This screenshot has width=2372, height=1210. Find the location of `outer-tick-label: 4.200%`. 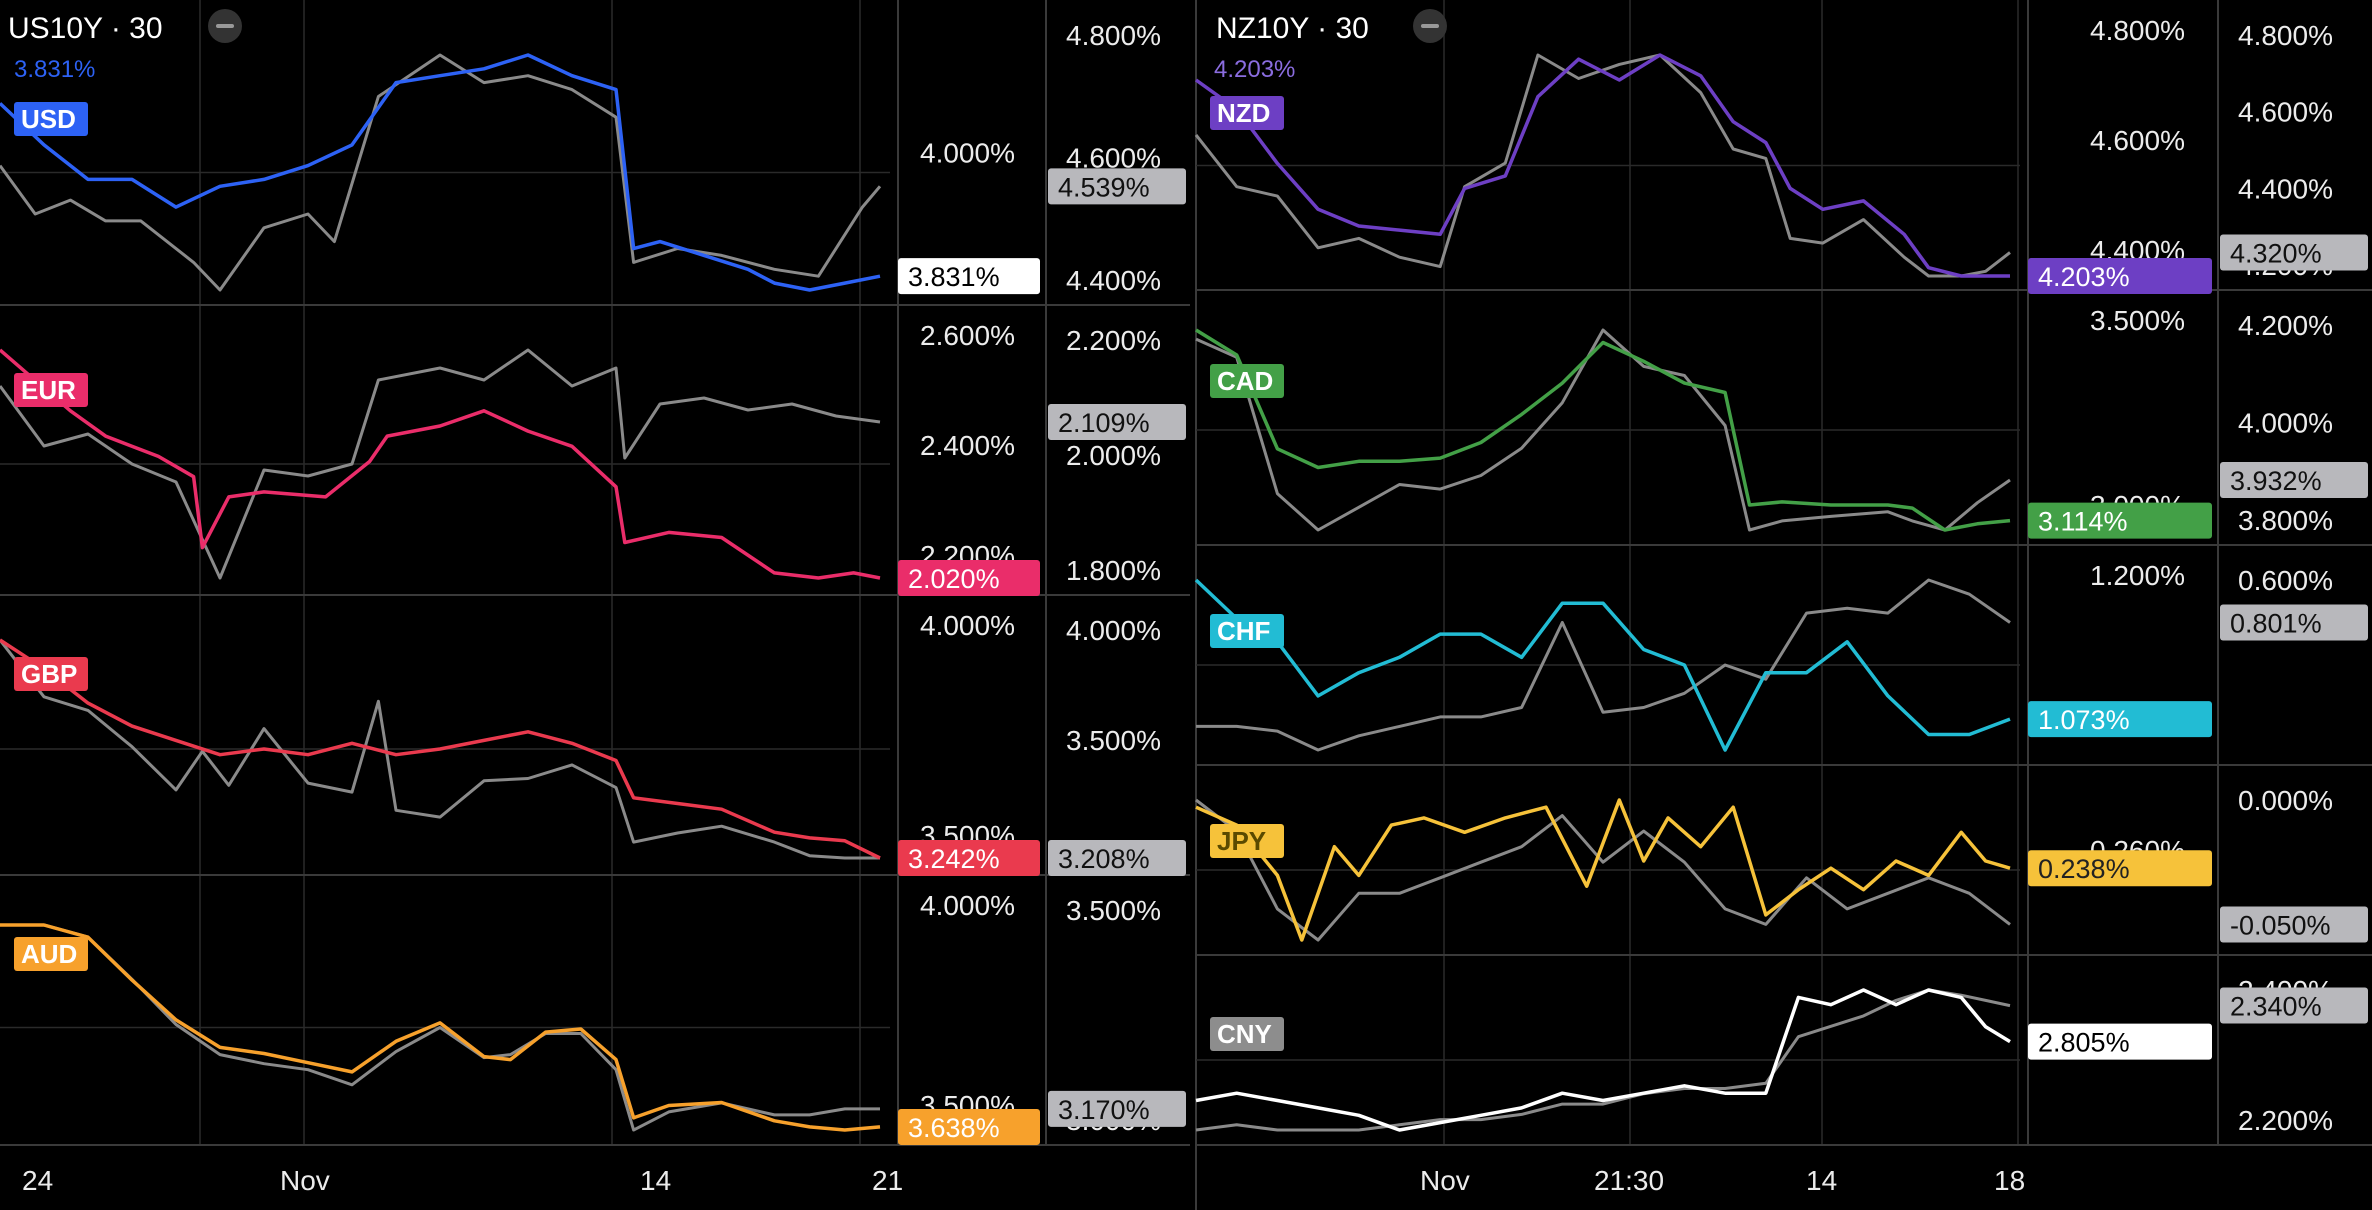

outer-tick-label: 4.200% is located at coordinates (2285, 325).